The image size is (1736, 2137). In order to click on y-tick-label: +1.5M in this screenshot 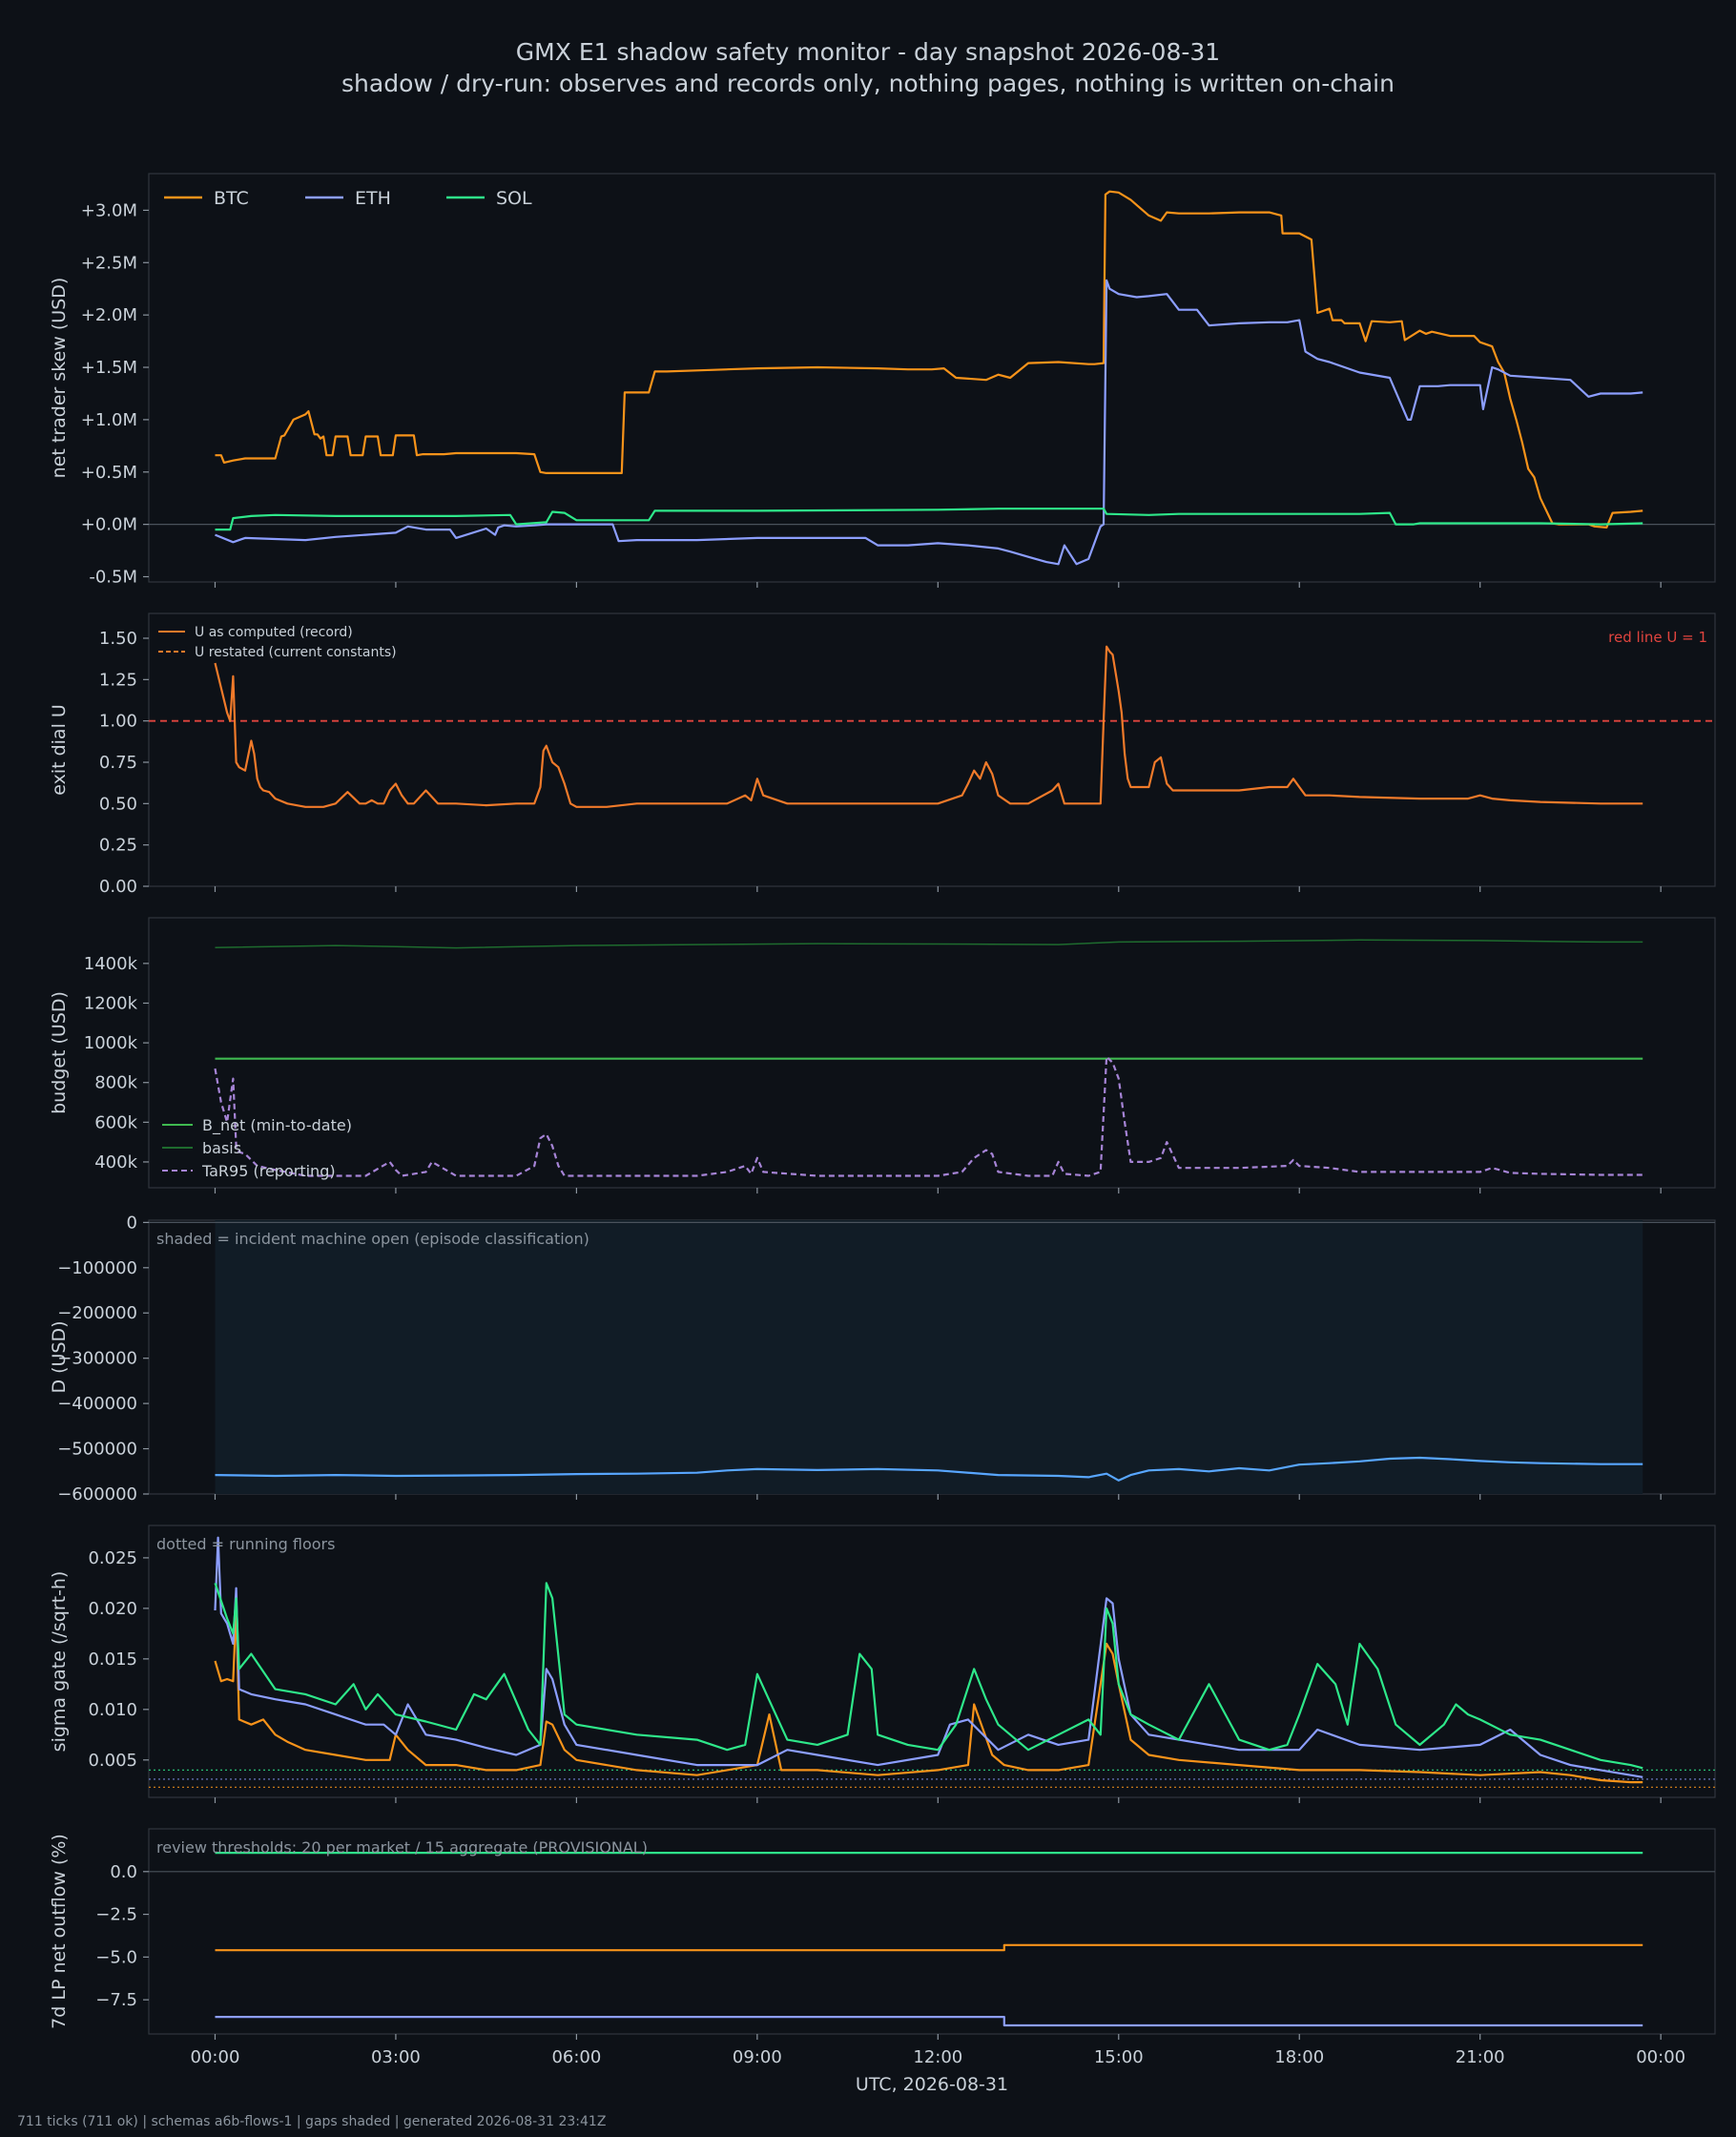, I will do `click(109, 368)`.